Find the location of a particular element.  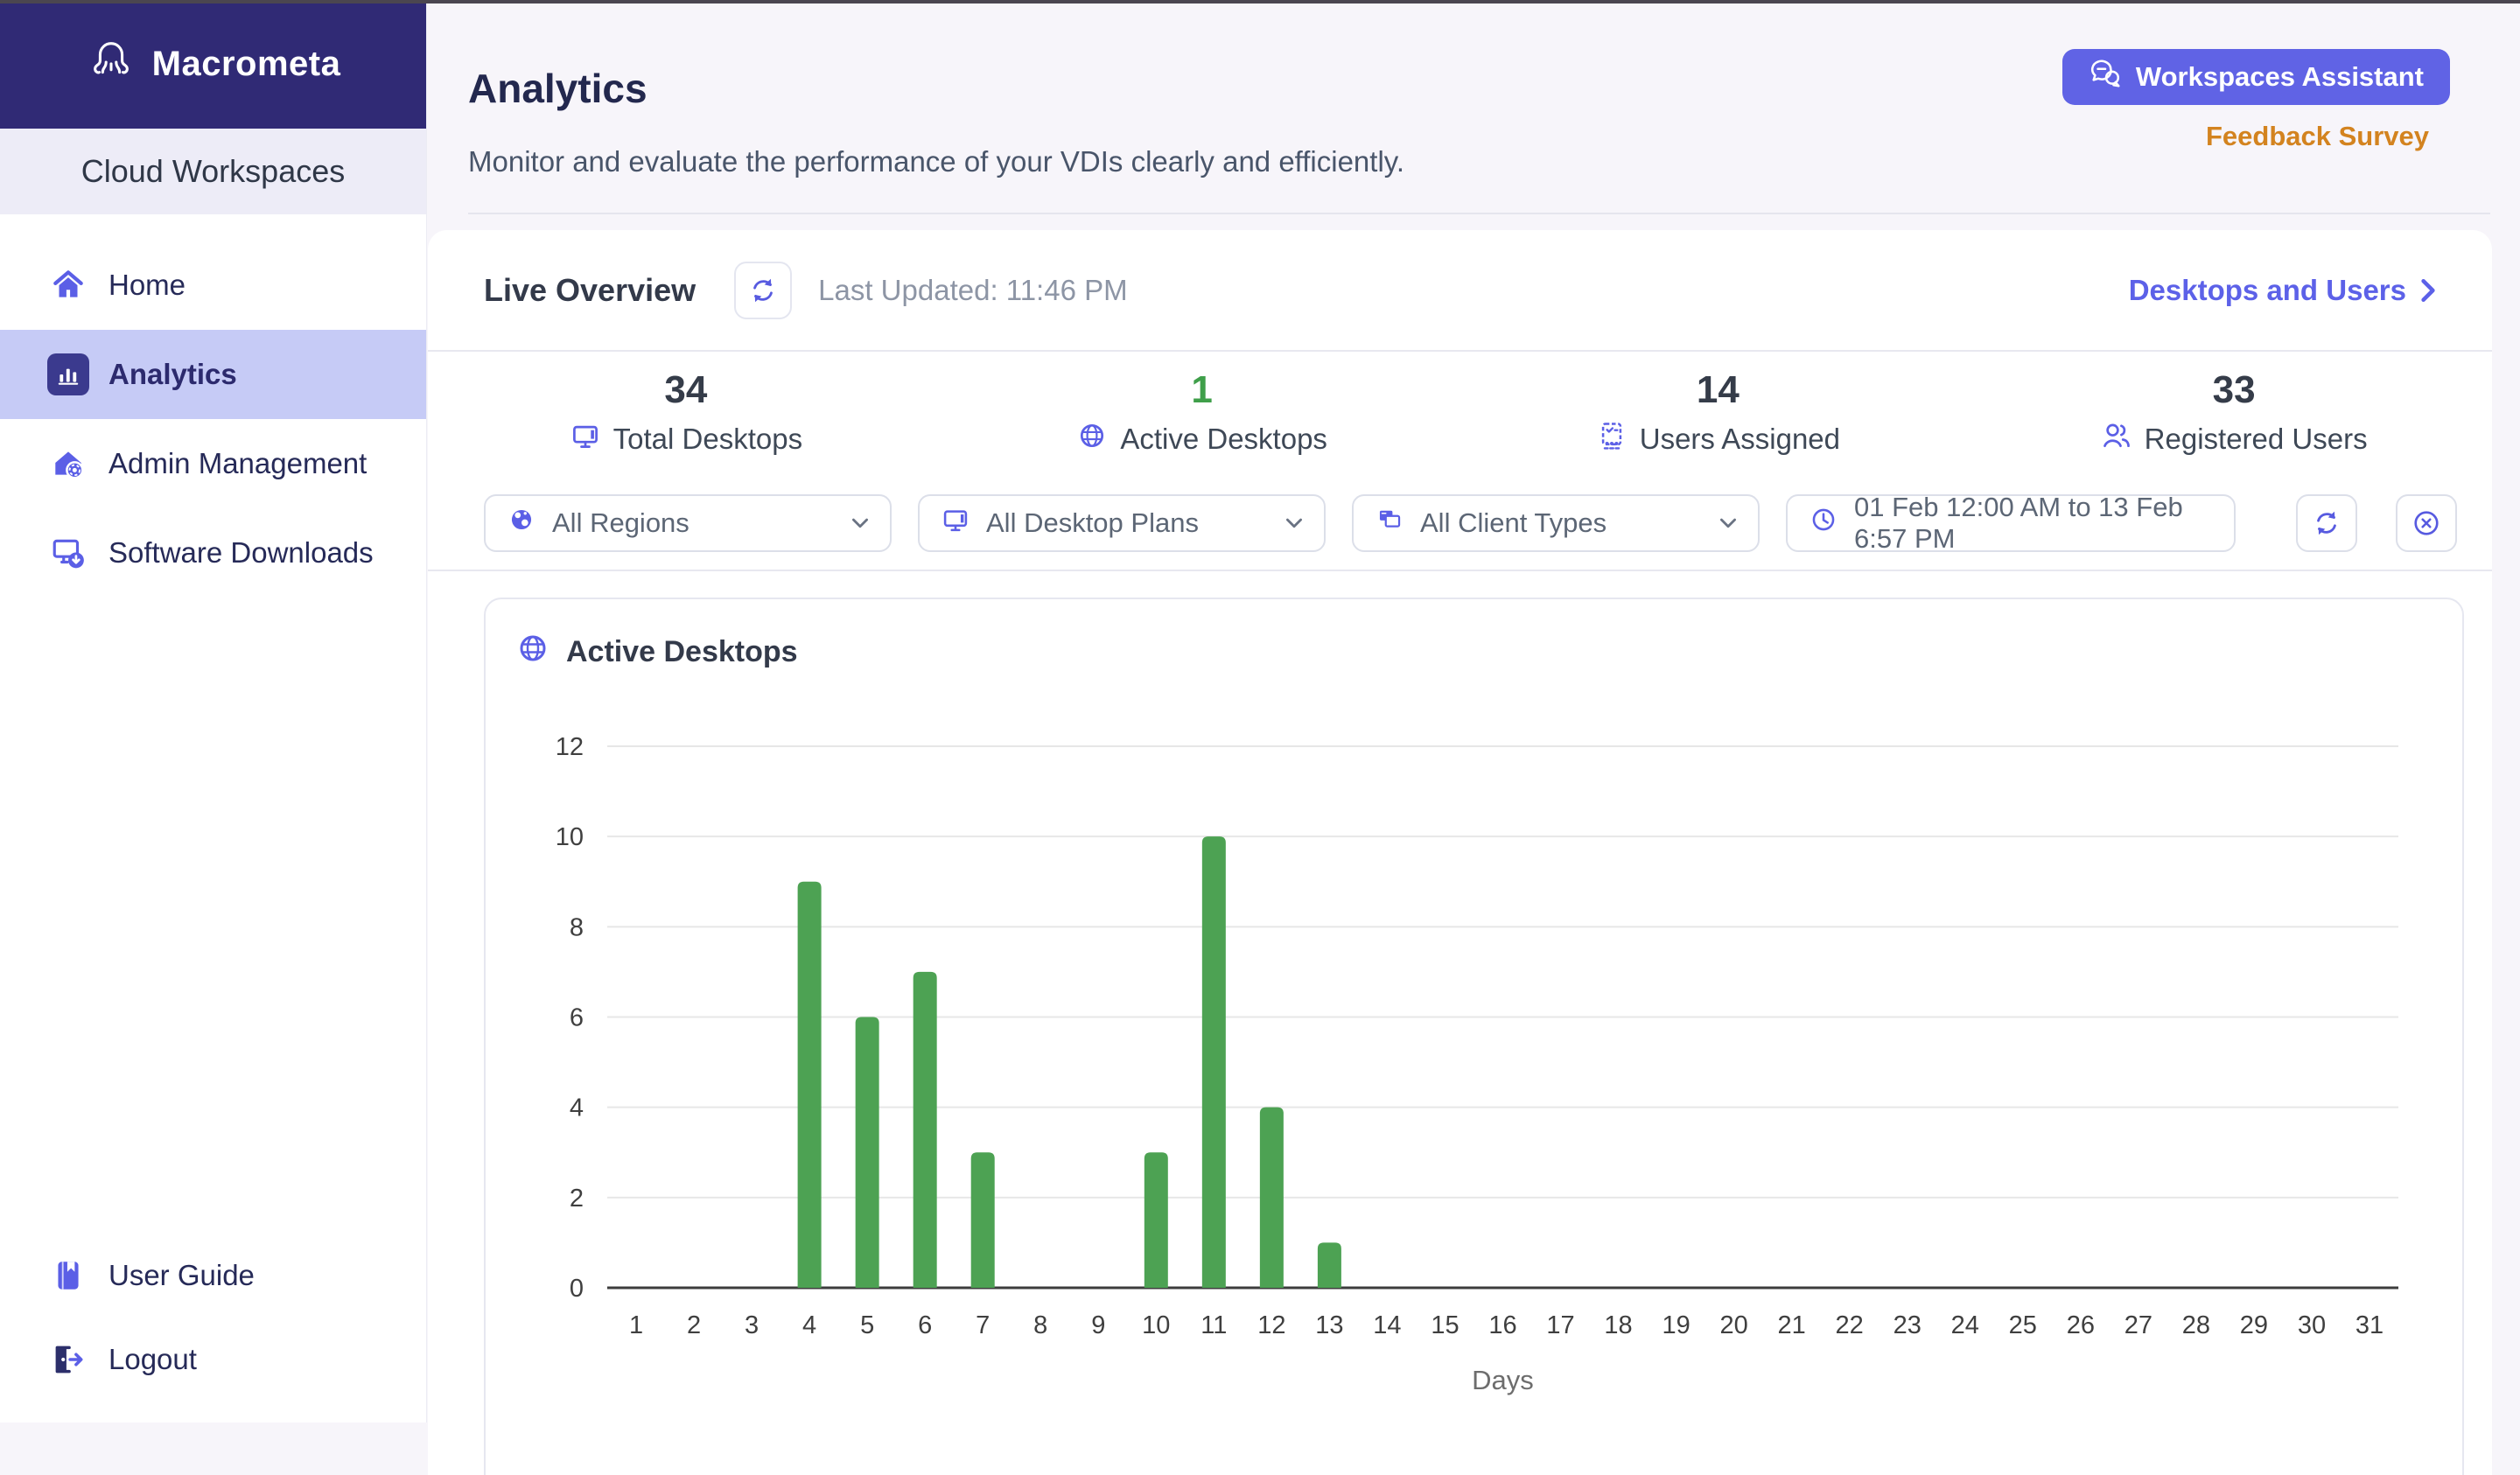

x-tick-label: 4 is located at coordinates (809, 1325).